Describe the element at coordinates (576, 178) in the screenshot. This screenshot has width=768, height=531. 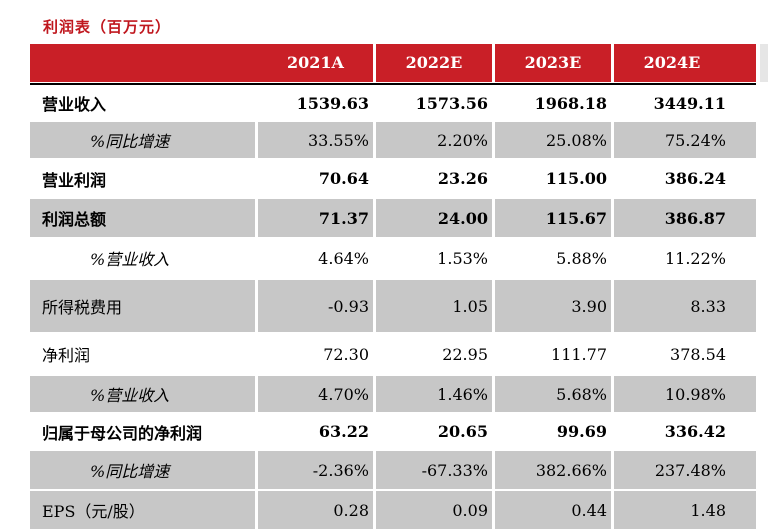
I see `table-cell: 115.00` at that location.